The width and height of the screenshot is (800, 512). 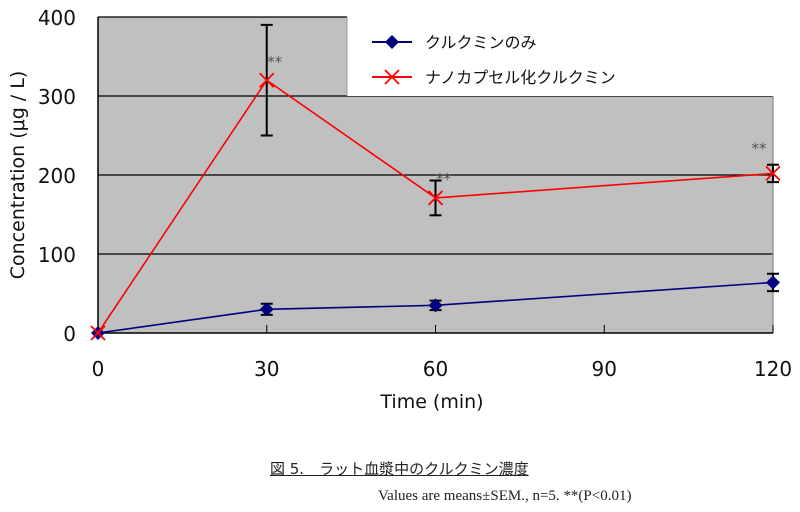 What do you see at coordinates (57, 18) in the screenshot?
I see `y-tick-label: 400` at bounding box center [57, 18].